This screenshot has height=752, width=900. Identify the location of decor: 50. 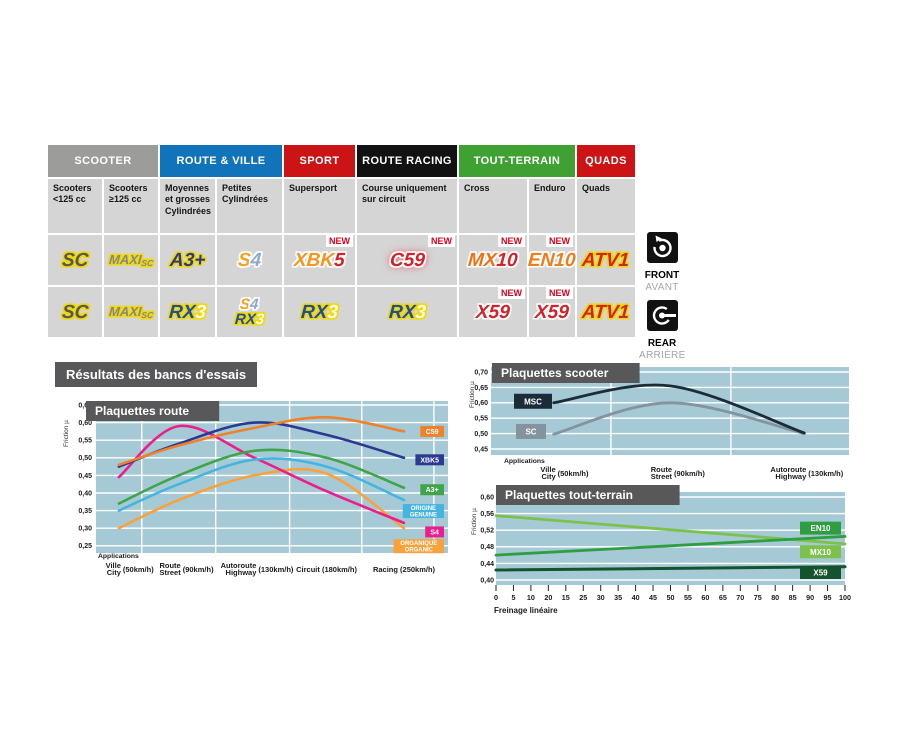
(671, 597).